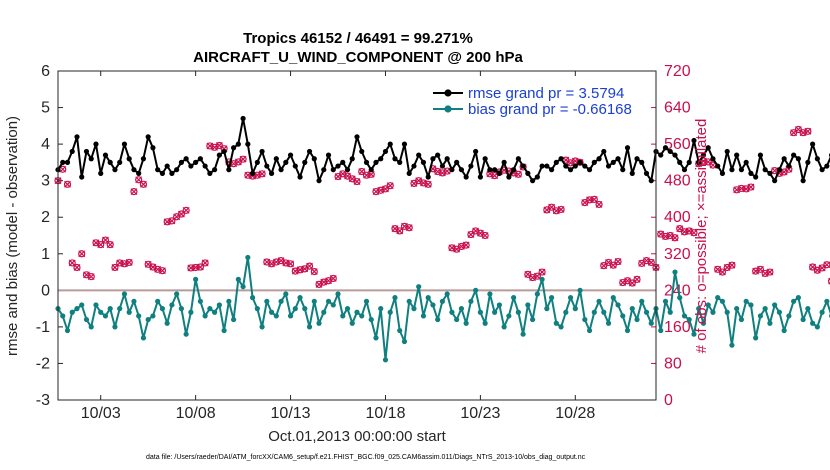 The height and width of the screenshot is (470, 830). What do you see at coordinates (550, 109) in the screenshot?
I see `legend-bias-label: bias grand pr = -0.66168` at bounding box center [550, 109].